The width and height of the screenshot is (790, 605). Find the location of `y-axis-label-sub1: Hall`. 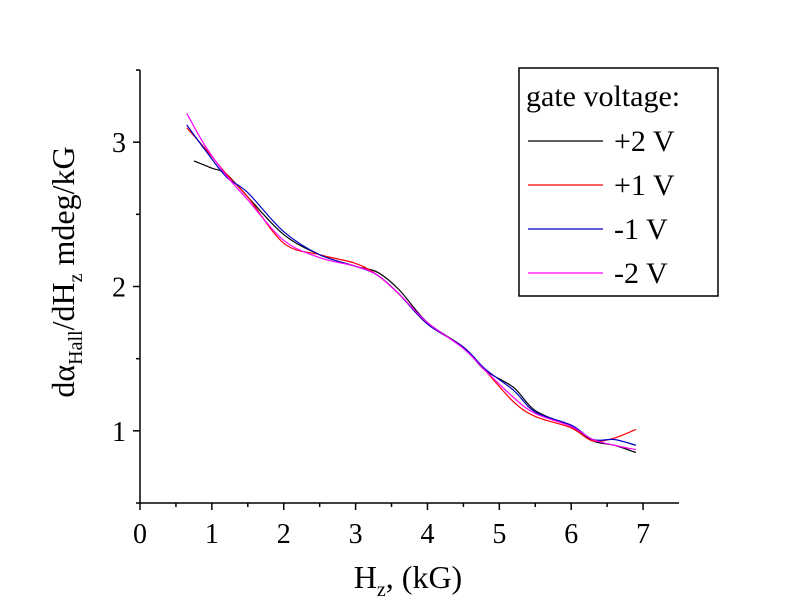

y-axis-label-sub1: Hall is located at coordinates (76, 347).